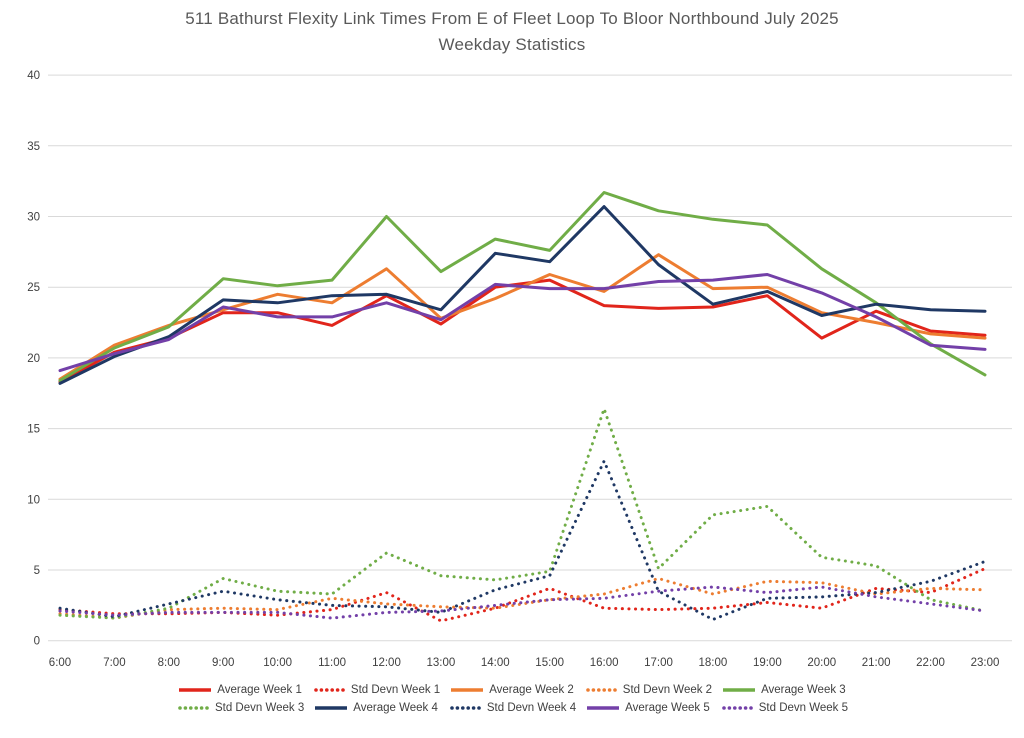 The image size is (1024, 738). I want to click on legend-item-average-week-2: Average Week 2, so click(512, 690).